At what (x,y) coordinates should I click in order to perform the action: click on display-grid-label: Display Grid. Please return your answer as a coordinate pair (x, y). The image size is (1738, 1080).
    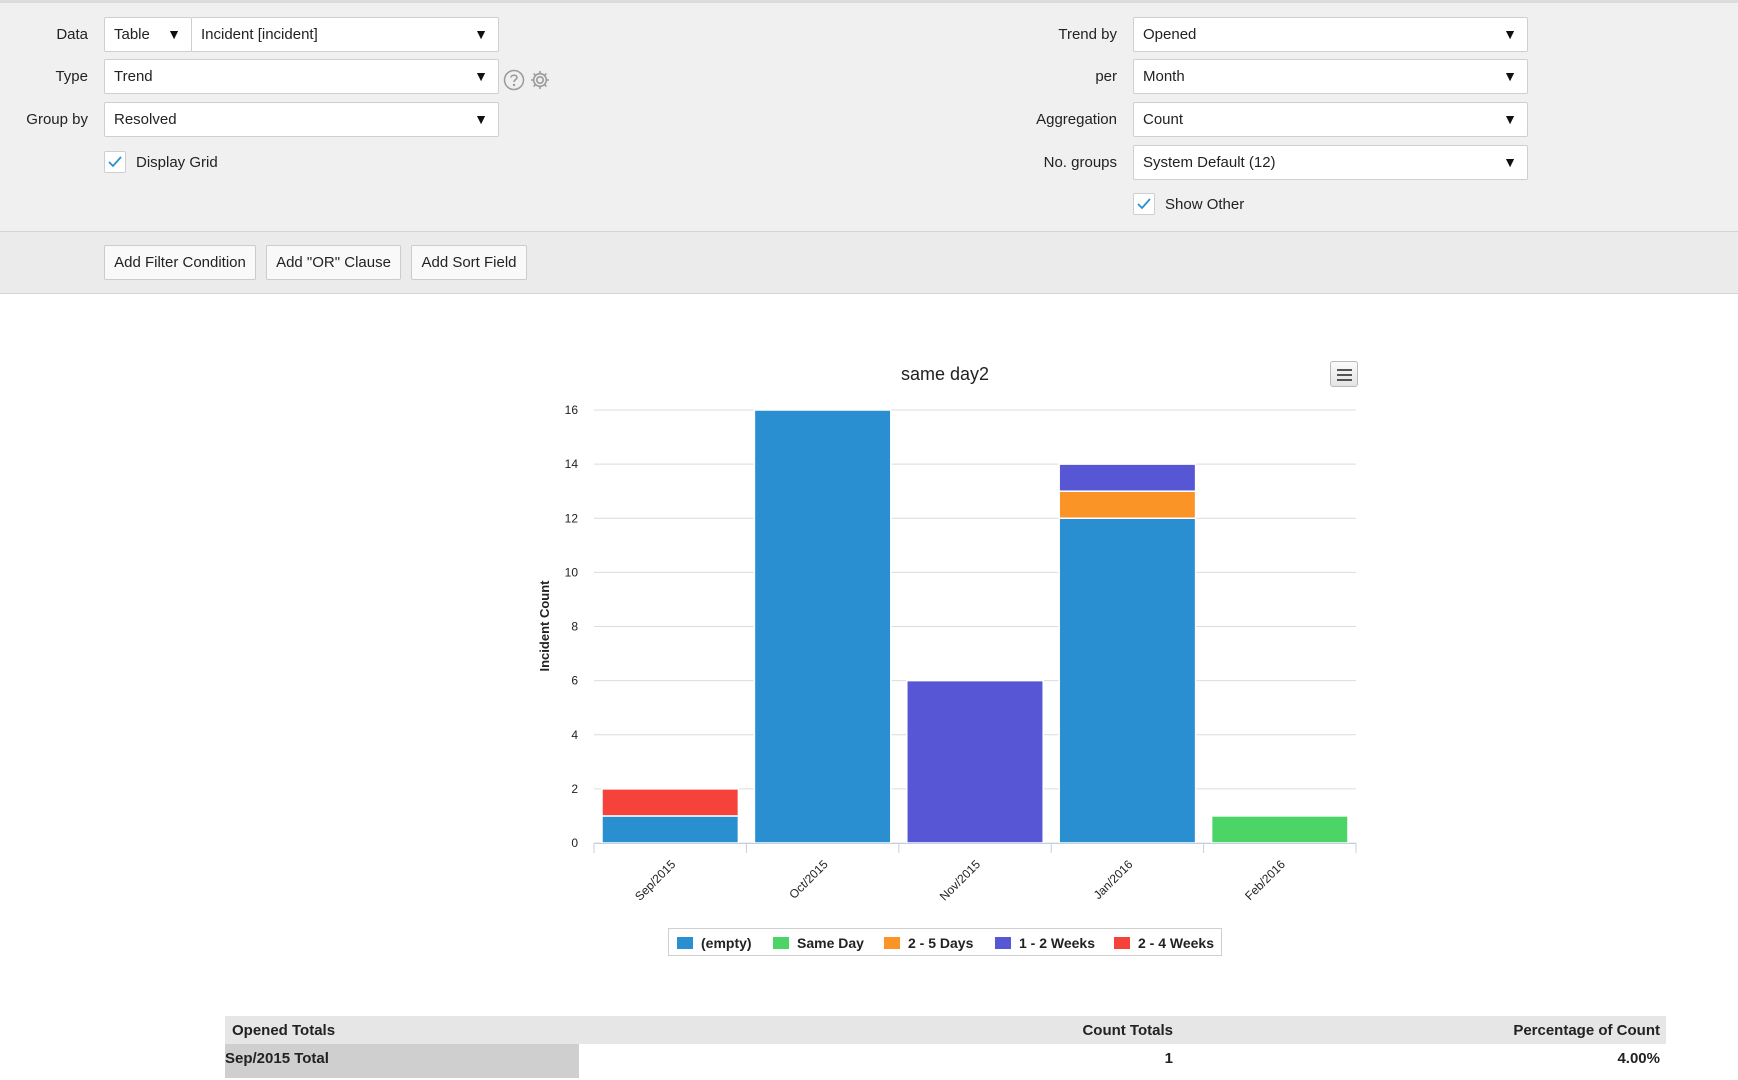
    Looking at the image, I should click on (177, 162).